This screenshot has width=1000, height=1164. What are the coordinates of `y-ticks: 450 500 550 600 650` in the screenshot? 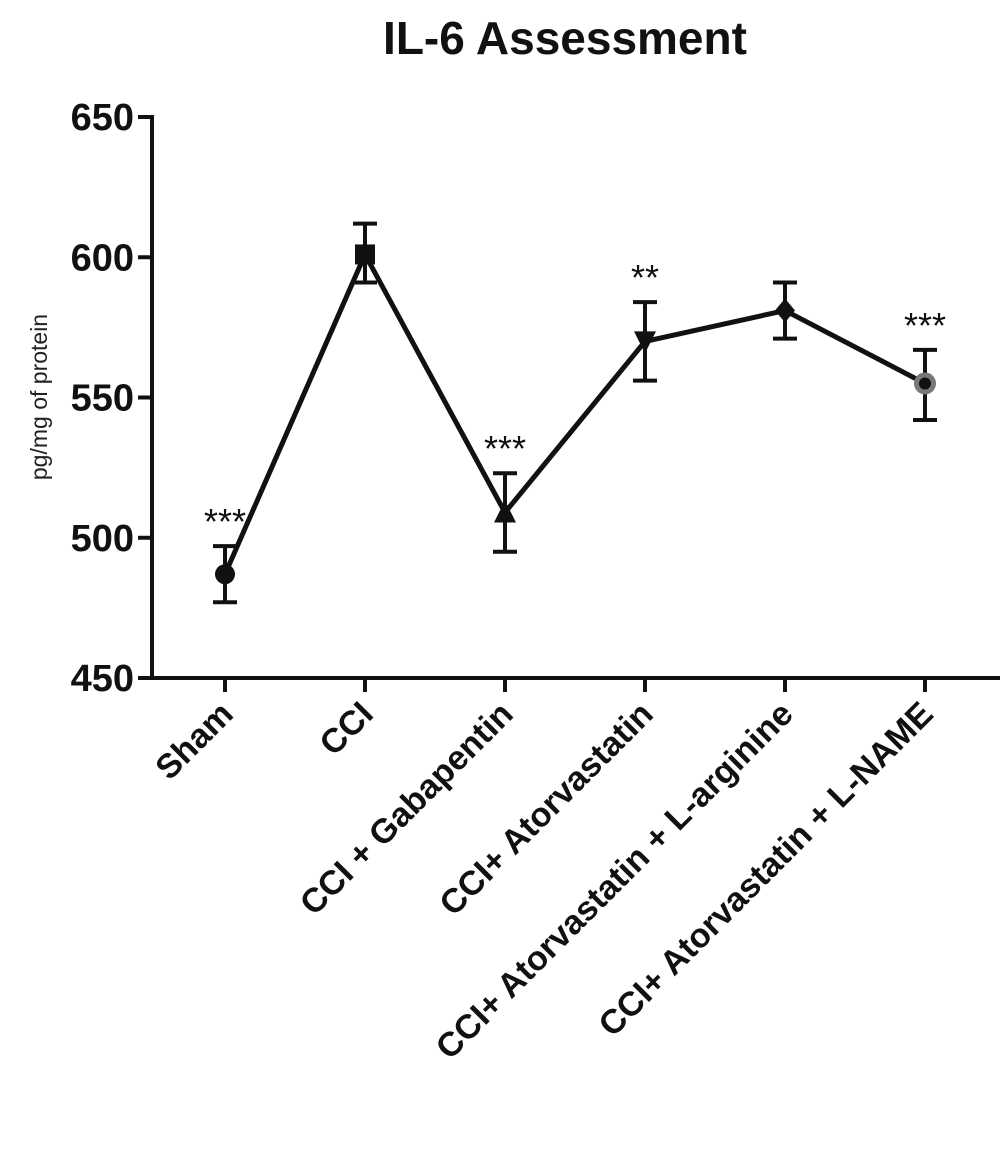 It's located at (111, 398).